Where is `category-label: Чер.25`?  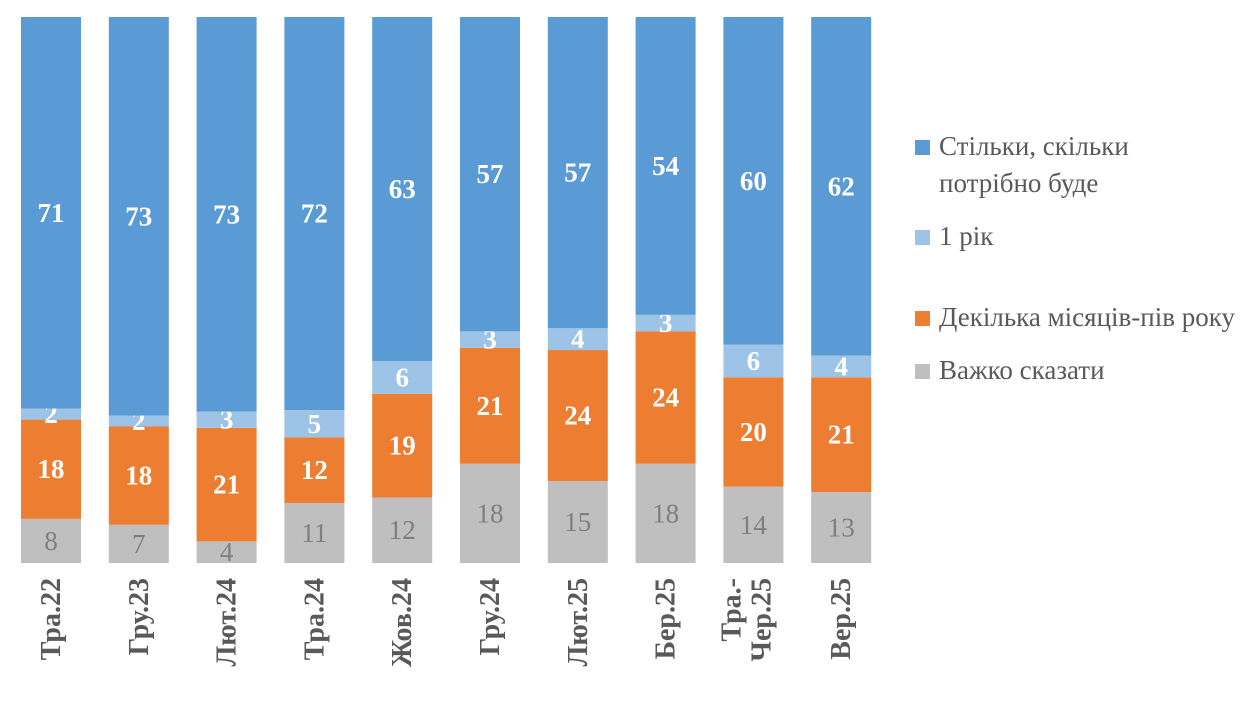 category-label: Чер.25 is located at coordinates (761, 620).